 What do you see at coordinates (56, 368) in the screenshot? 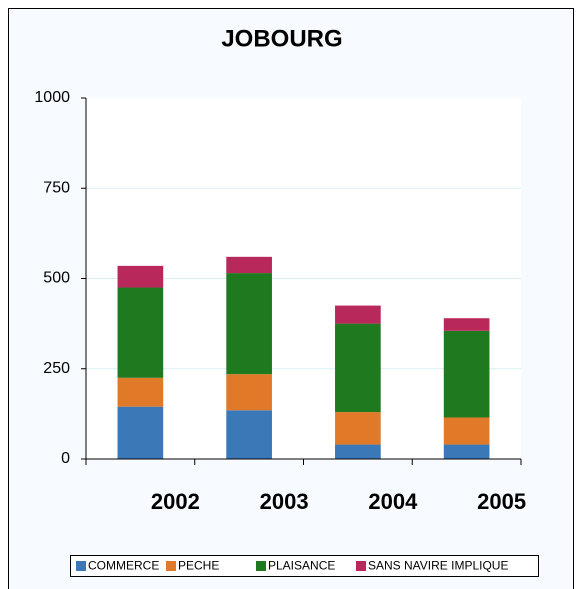
I see `y-tick-label: 250` at bounding box center [56, 368].